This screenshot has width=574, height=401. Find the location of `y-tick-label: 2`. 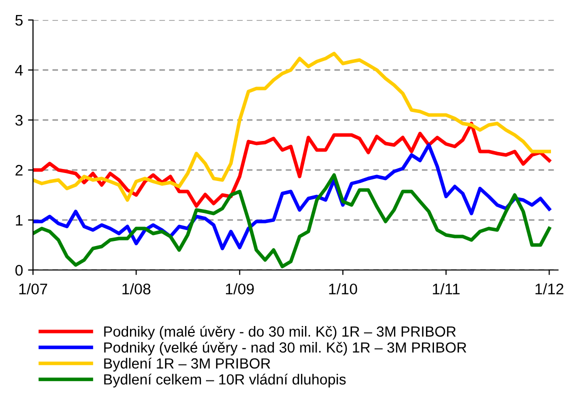

y-tick-label: 2 is located at coordinates (19, 170).